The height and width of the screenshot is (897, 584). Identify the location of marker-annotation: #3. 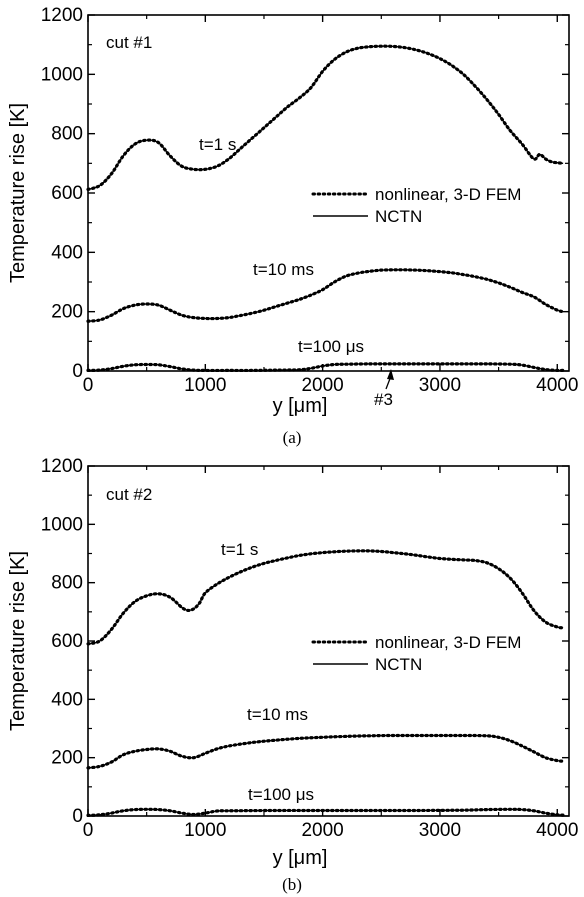
(384, 389).